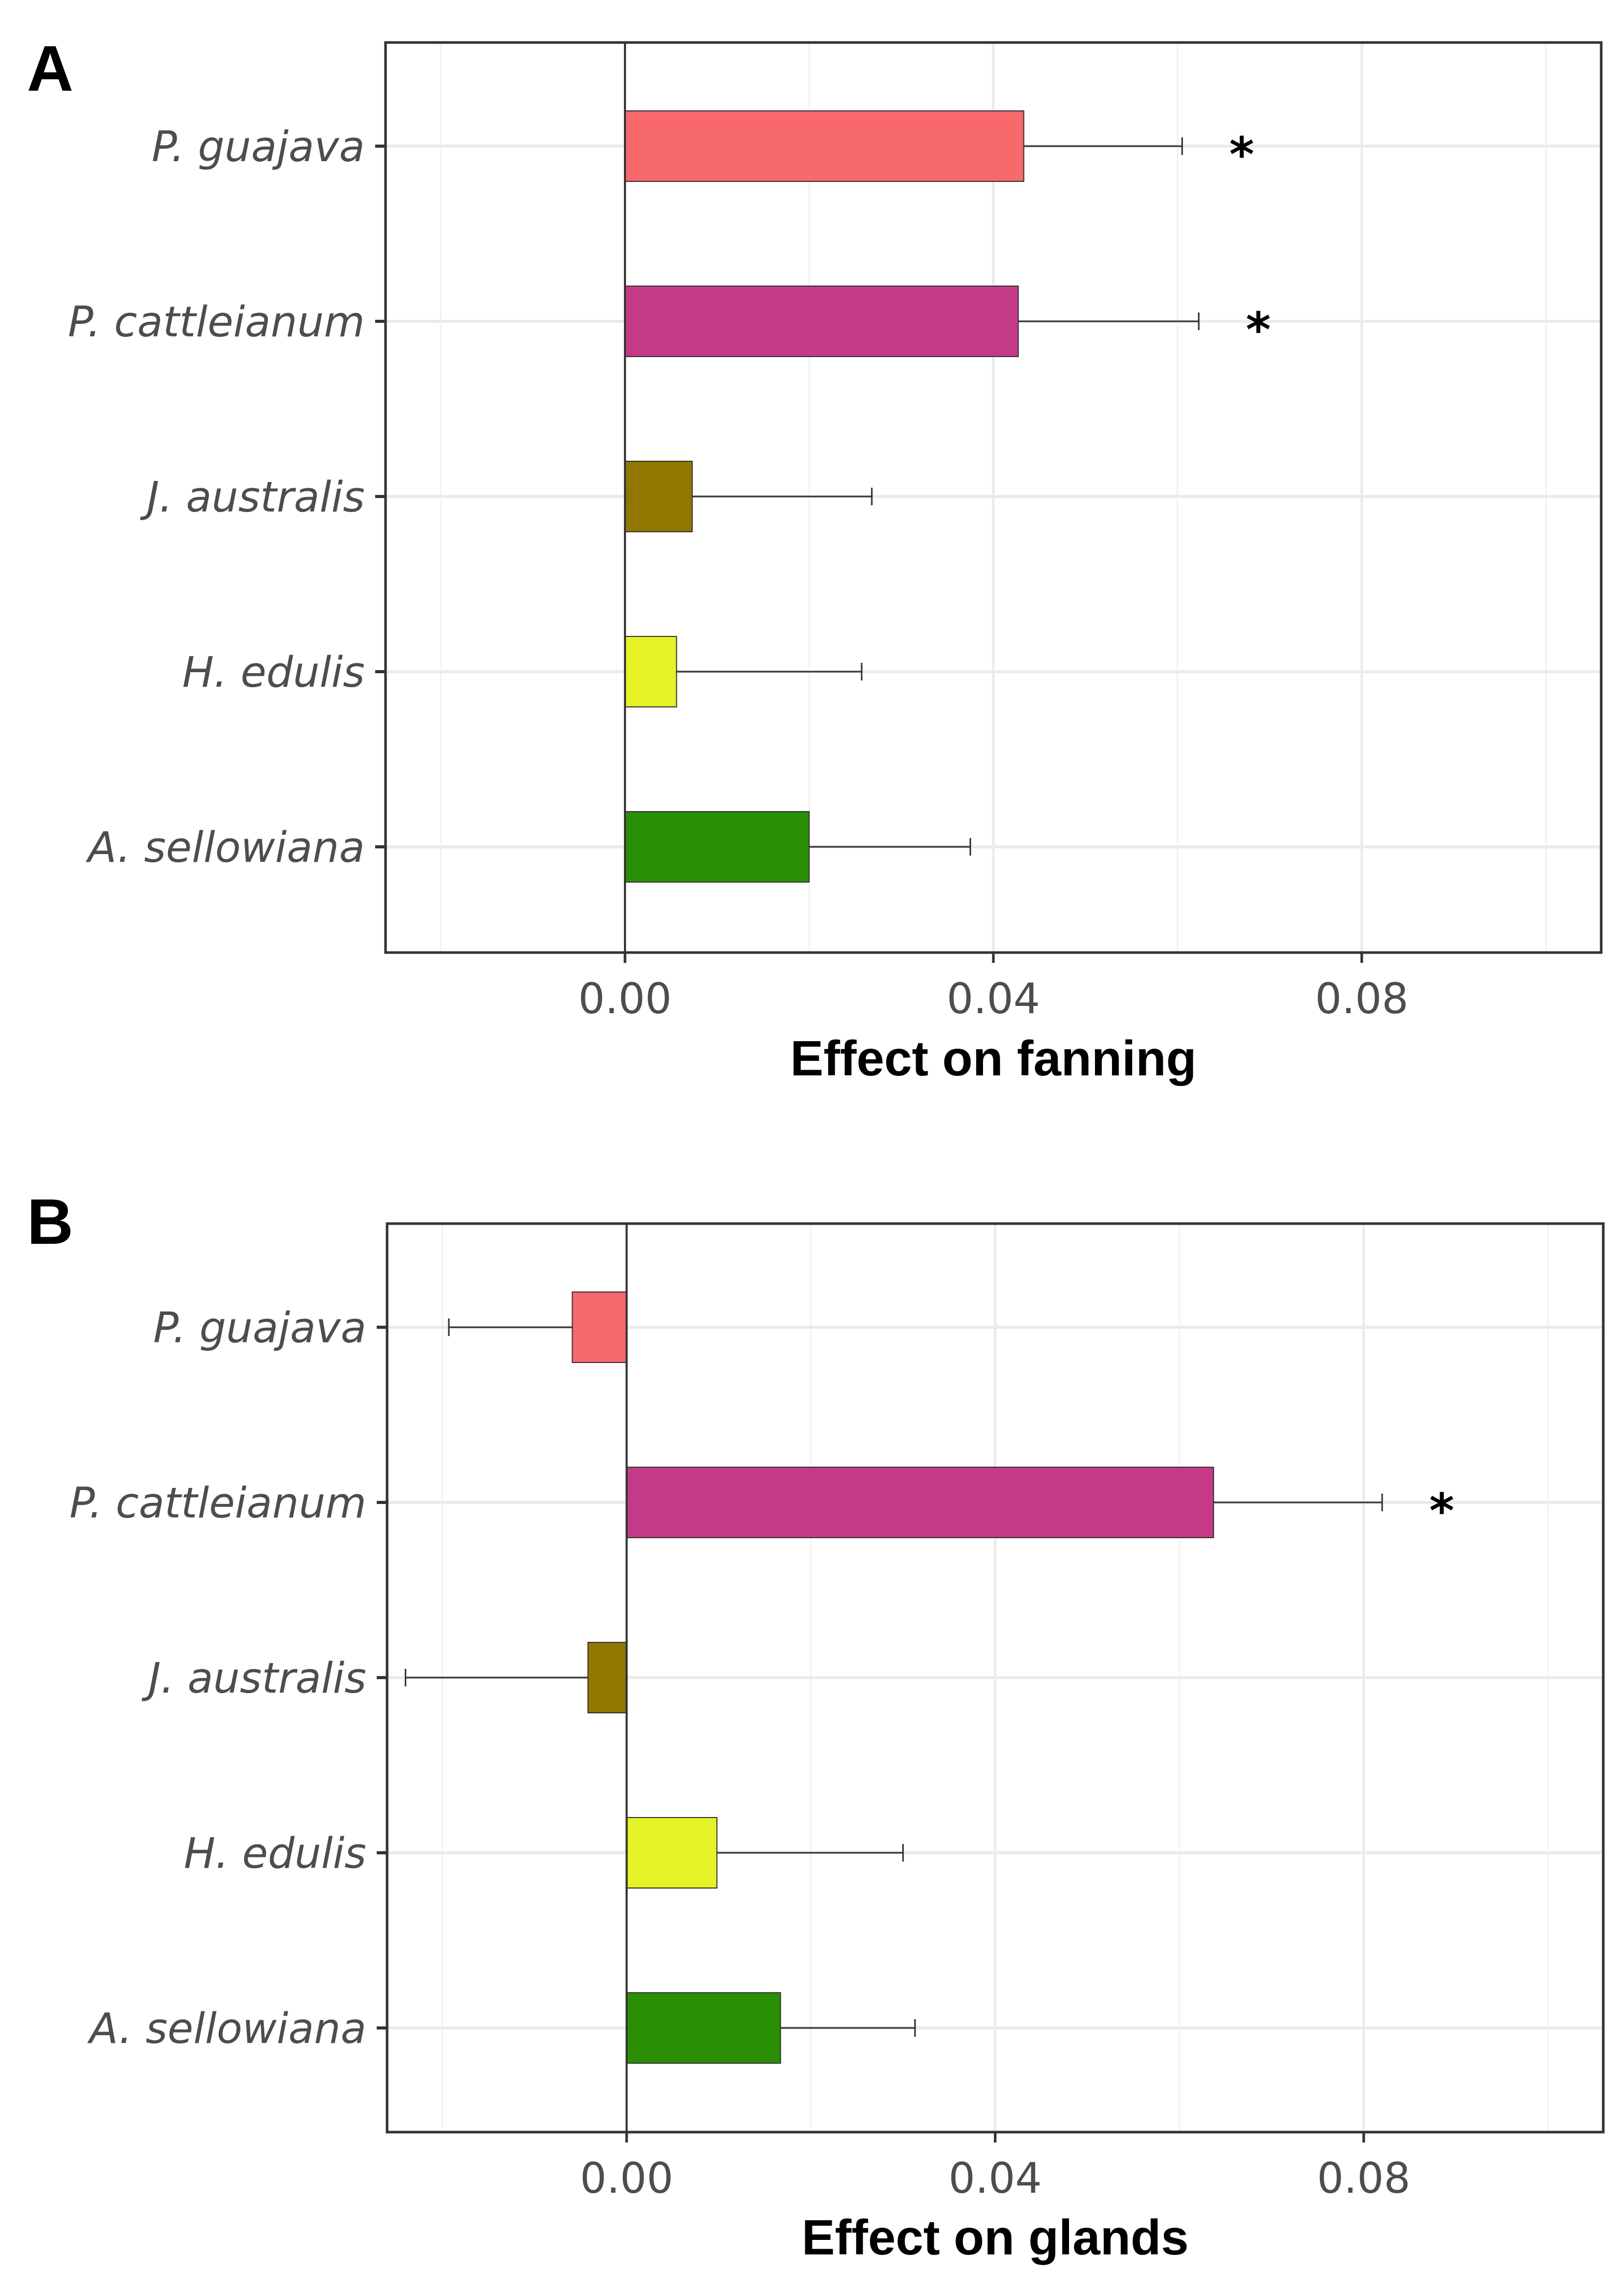 This screenshot has height=2285, width=1624. What do you see at coordinates (993, 1058) in the screenshot?
I see `x-axis-title: Effect on fanning` at bounding box center [993, 1058].